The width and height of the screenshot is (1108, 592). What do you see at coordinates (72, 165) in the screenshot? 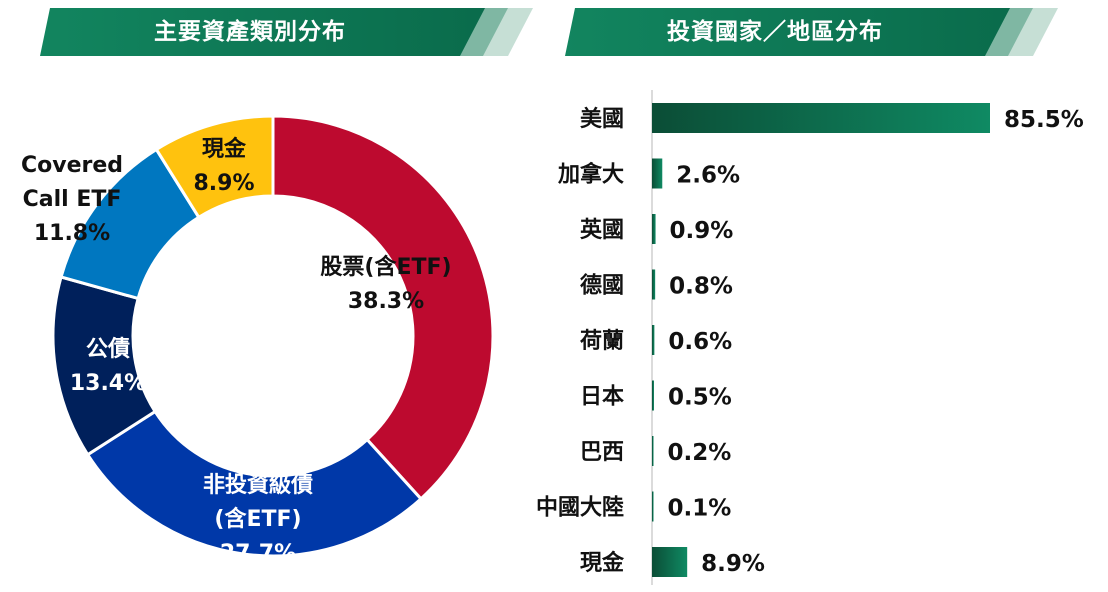
I see `slice-name-label: Covered` at bounding box center [72, 165].